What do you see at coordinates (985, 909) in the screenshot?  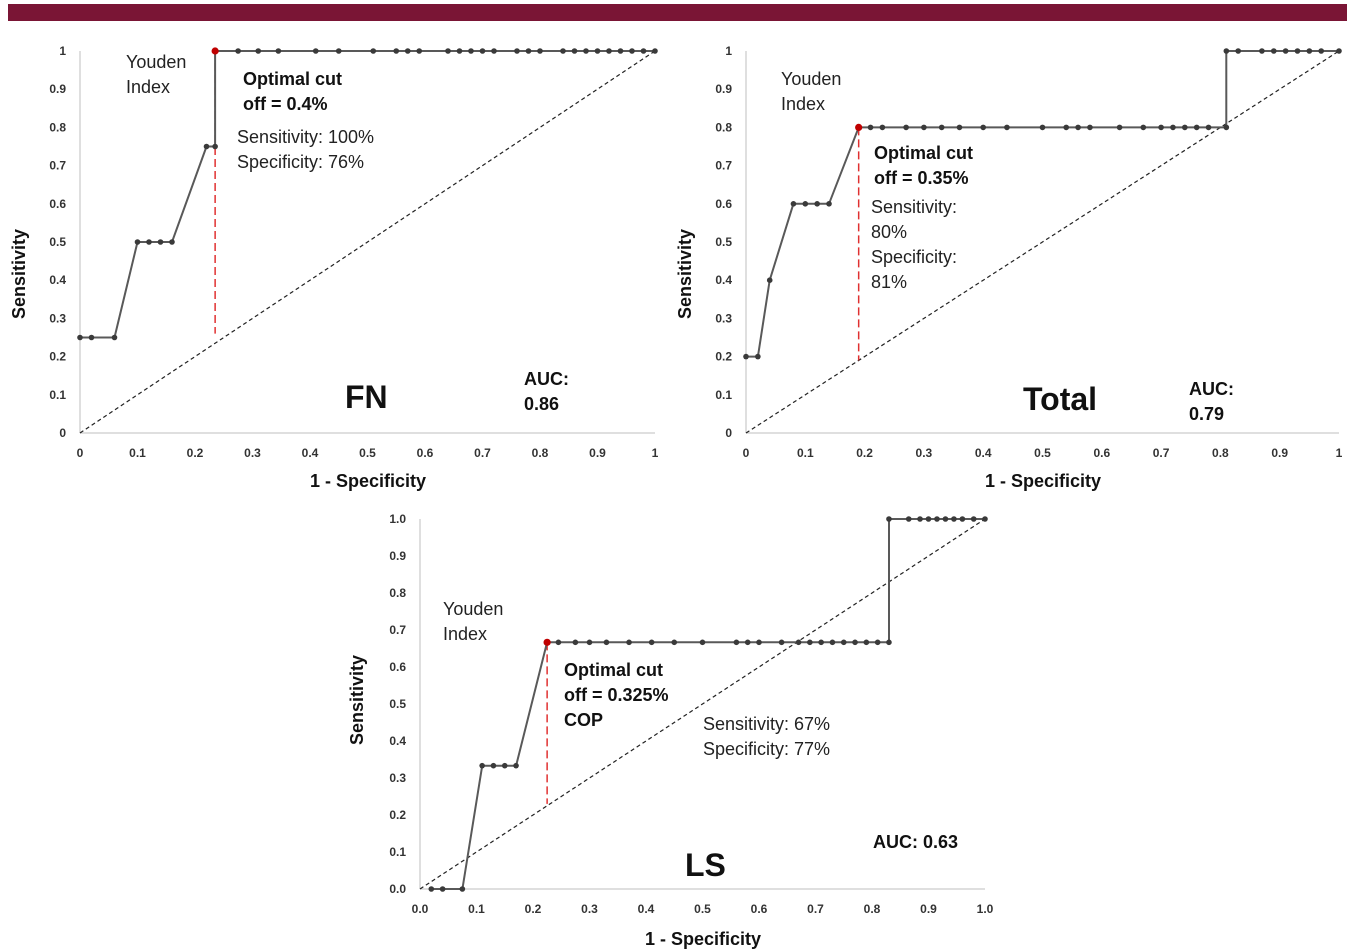 I see `x-tick-label: 1.0` at bounding box center [985, 909].